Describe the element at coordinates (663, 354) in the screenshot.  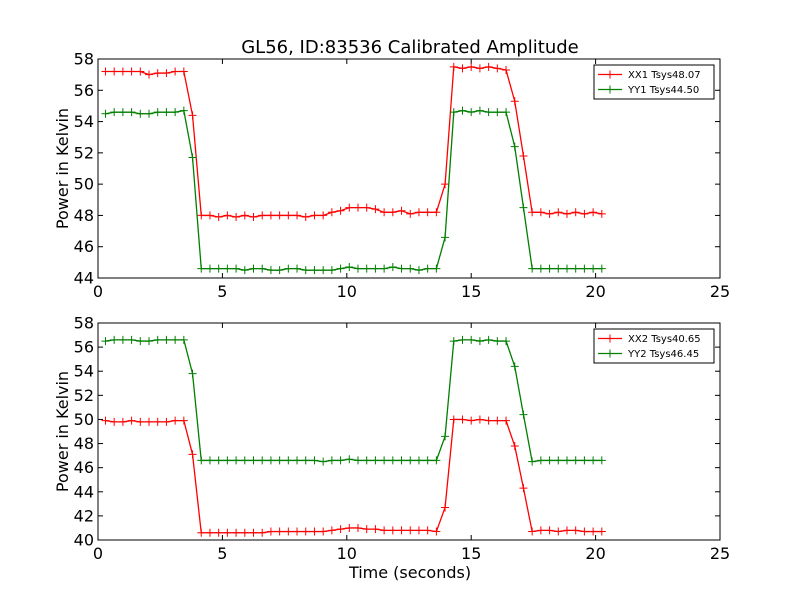
I see `legend-label: YY2 Tsys46.45` at that location.